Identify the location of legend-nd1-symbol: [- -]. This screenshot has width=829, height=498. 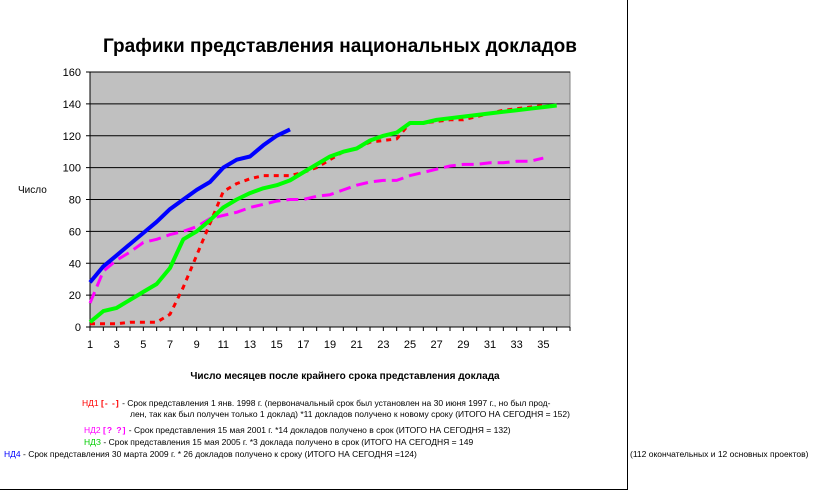
(110, 403).